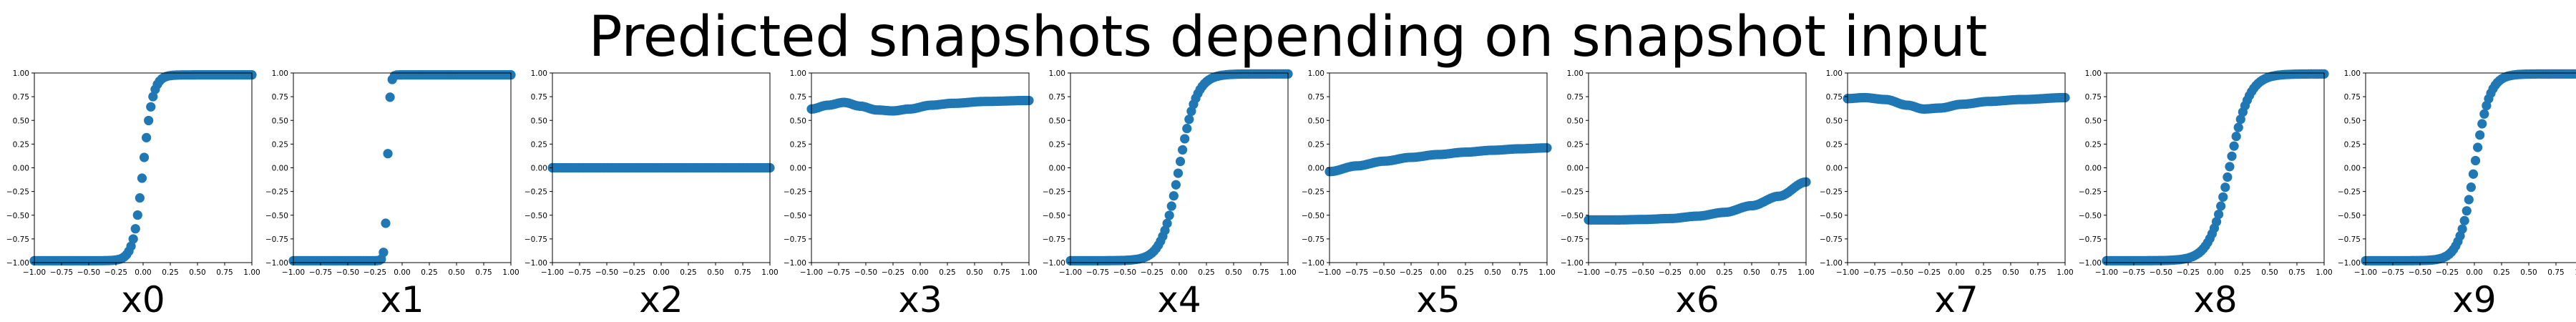 The height and width of the screenshot is (322, 2576). Describe the element at coordinates (1697, 300) in the screenshot. I see `x-axis-label: x6` at that location.